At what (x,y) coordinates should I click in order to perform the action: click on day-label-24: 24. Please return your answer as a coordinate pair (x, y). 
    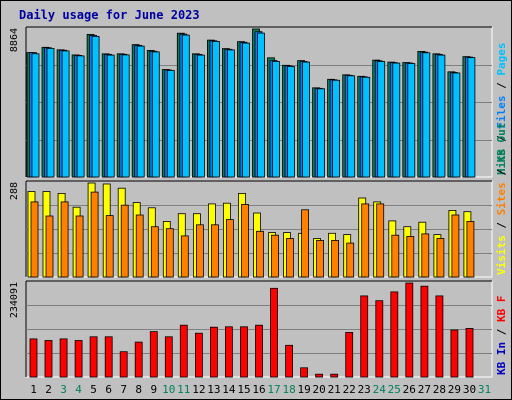
    Looking at the image, I should click on (380, 389).